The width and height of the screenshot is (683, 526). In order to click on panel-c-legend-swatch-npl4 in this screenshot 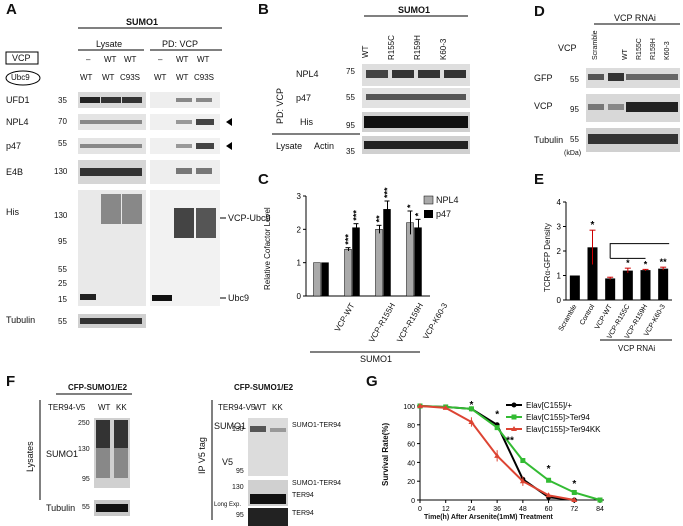, I will do `click(428, 200)`.